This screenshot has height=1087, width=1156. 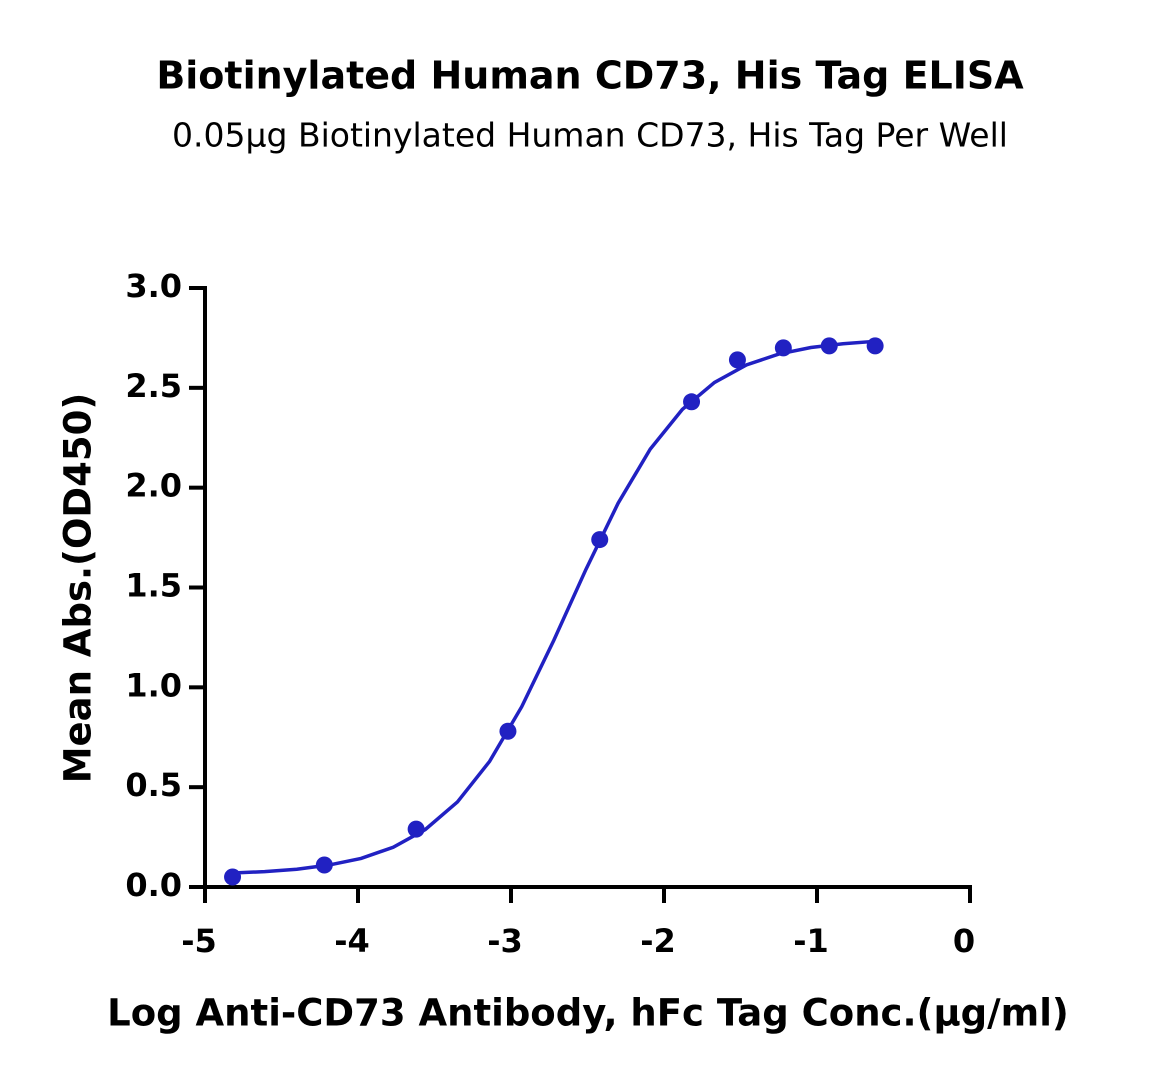 I want to click on y-tick-label: 0.5, so click(x=153, y=785).